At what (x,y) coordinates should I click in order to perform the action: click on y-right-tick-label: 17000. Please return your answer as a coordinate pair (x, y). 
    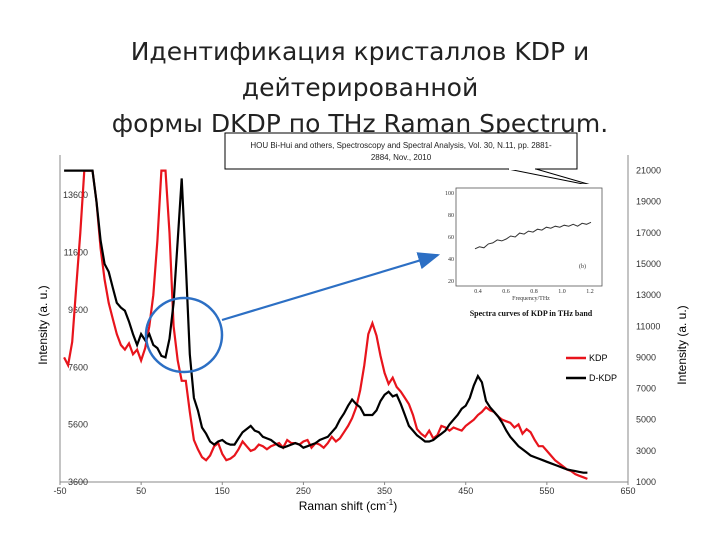
    Looking at the image, I should click on (648, 233).